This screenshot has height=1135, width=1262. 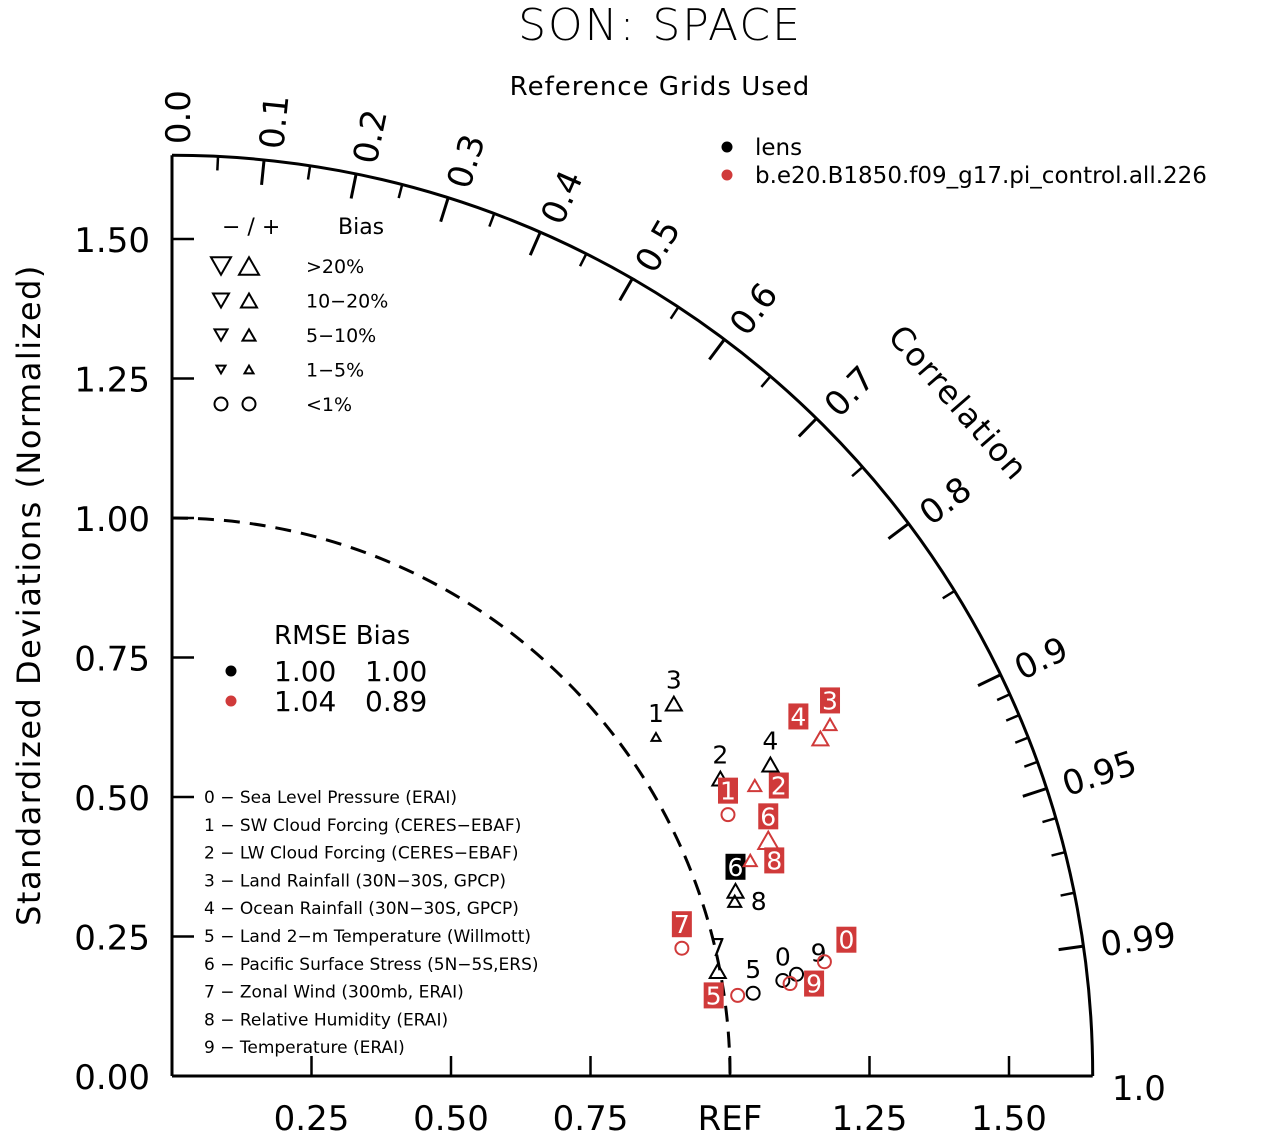 What do you see at coordinates (179, 117) in the screenshot?
I see `corr-tick-label: 0.0` at bounding box center [179, 117].